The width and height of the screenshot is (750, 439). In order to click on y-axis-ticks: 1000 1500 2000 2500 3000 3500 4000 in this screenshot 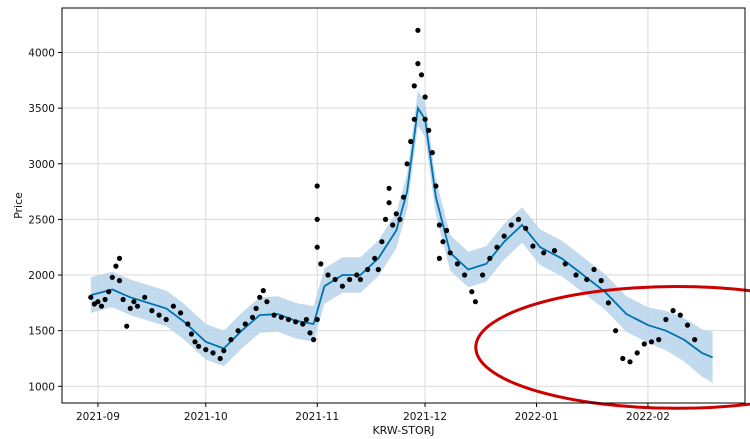, I will do `click(45, 220)`.